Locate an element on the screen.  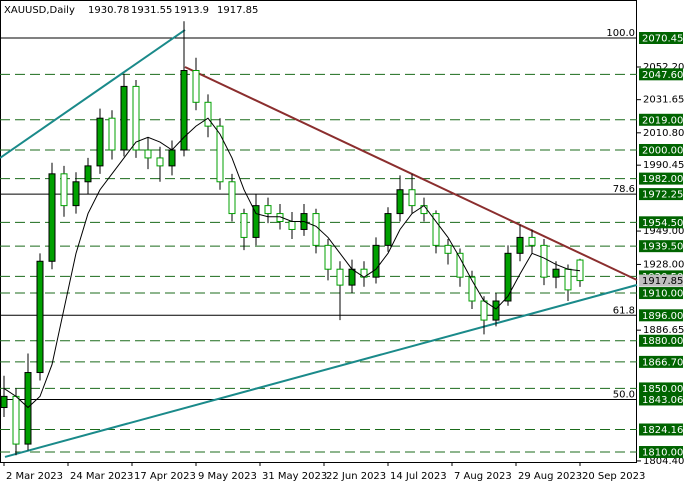
level-label: 1972.25 is located at coordinates (662, 195).